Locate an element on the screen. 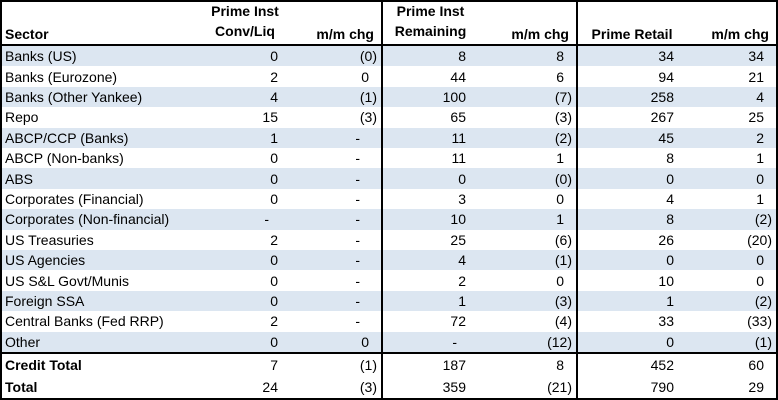  table-row: US Agencies 0-4 (1) 0 0 is located at coordinates (389, 260).